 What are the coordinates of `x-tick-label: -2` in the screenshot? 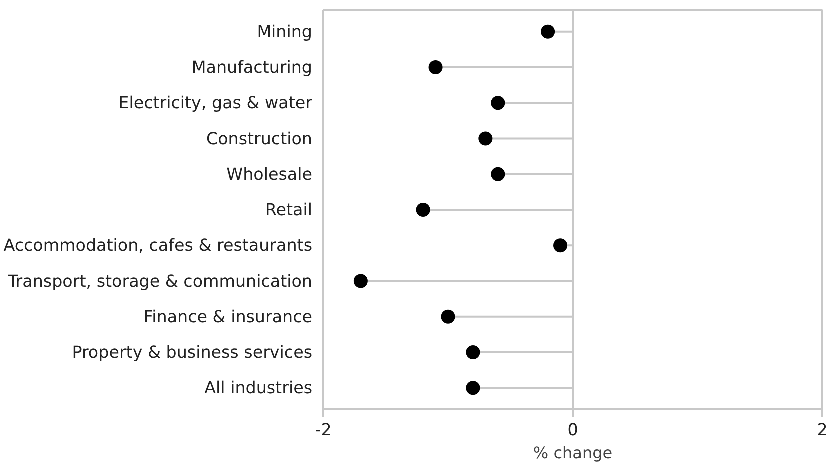 It's located at (323, 430).